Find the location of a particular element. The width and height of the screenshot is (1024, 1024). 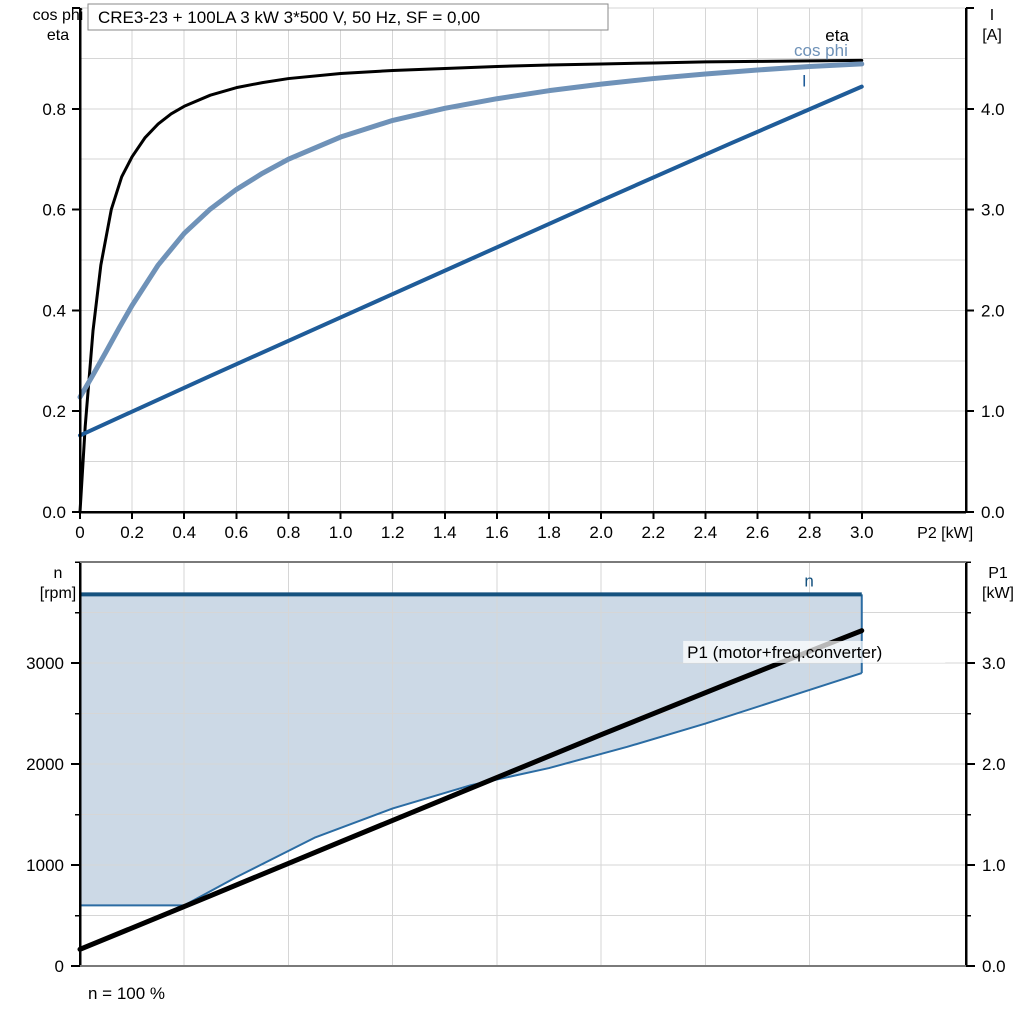

bottom-left-axis-title-n: n is located at coordinates (58, 573).